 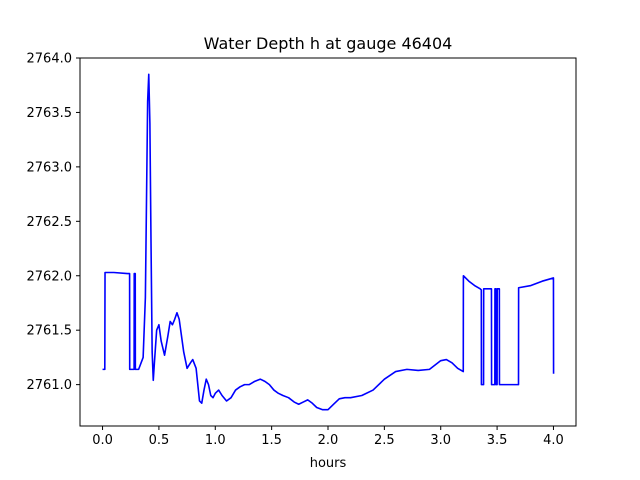 What do you see at coordinates (50, 385) in the screenshot?
I see `y-tick-label: 2761.0` at bounding box center [50, 385].